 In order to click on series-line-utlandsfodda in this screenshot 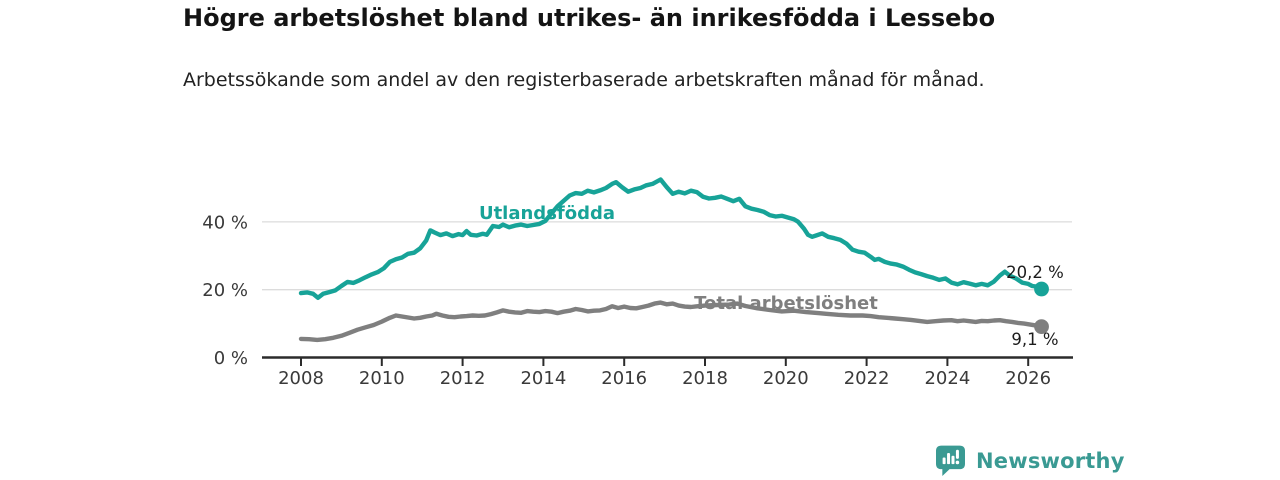, I will do `click(671, 238)`.